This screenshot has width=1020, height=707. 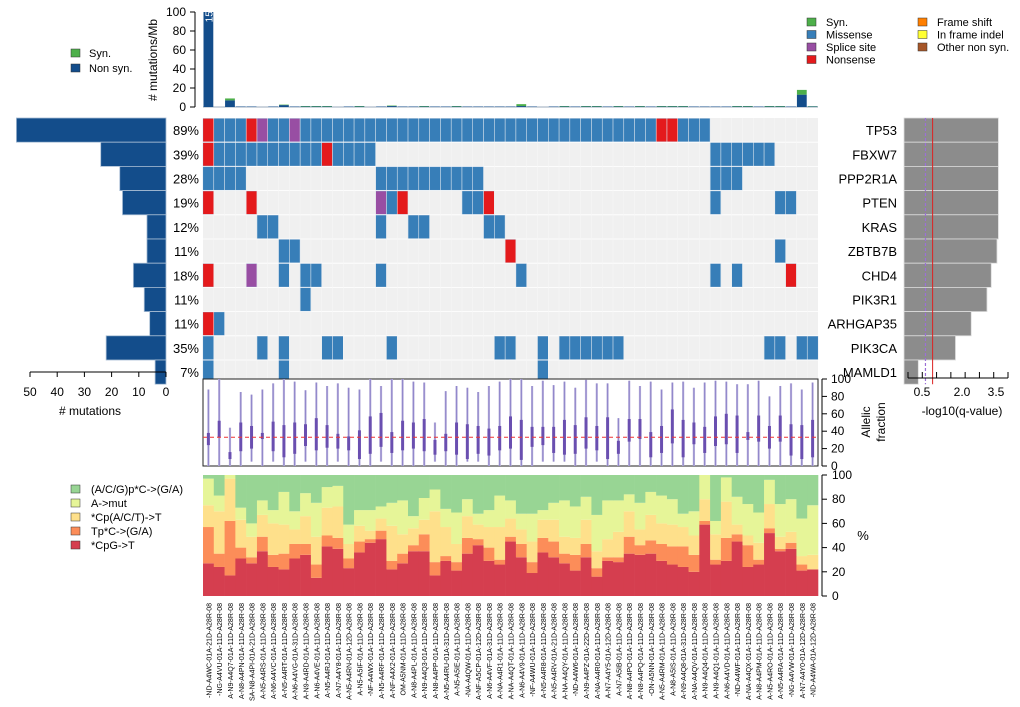 I want to click on sample-label: A-N5-A4RM-01A-11D-A28R-08, so click(x=663, y=651).